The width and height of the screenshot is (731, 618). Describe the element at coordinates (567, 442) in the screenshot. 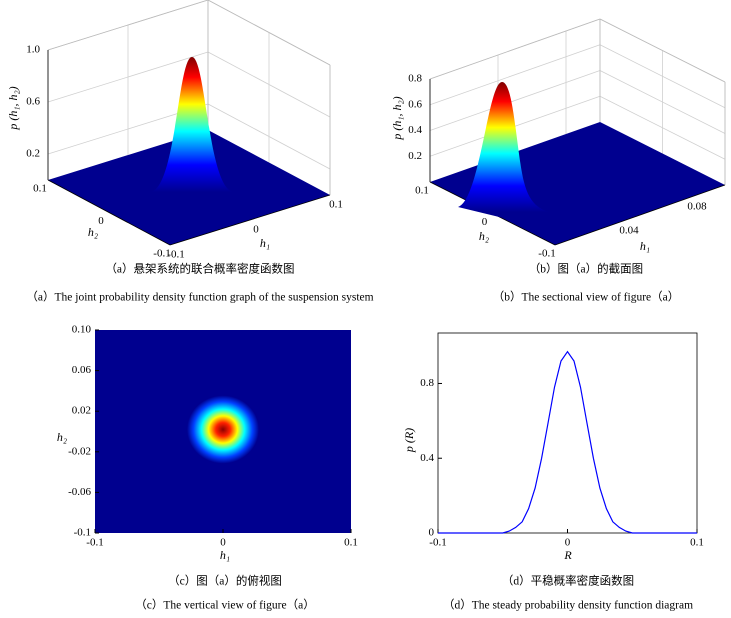

I see `line-series` at that location.